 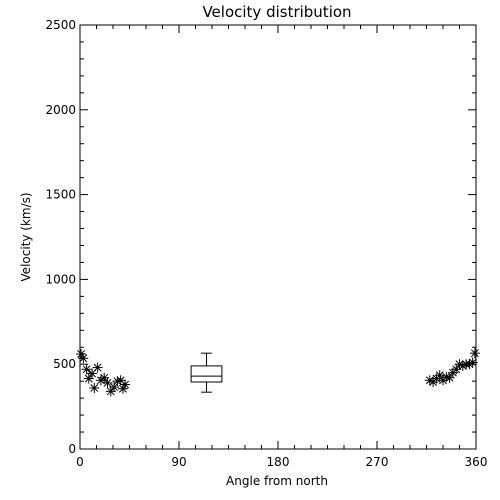 I want to click on y-tick-label: 2000, so click(x=60, y=110).